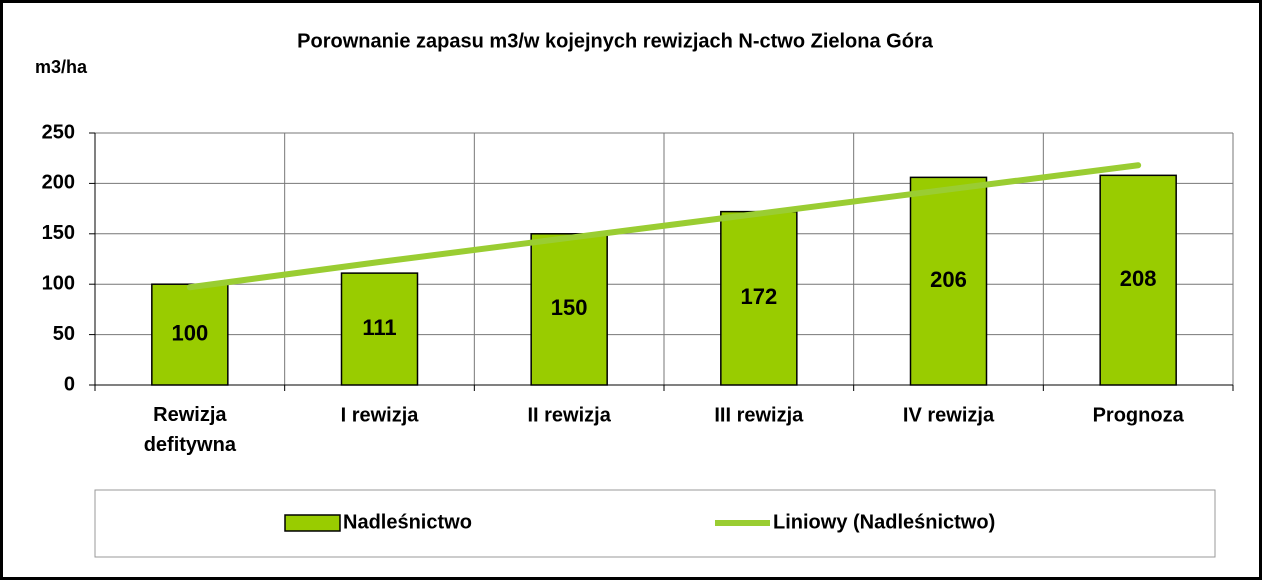 The height and width of the screenshot is (580, 1262). Describe the element at coordinates (69, 384) in the screenshot. I see `y-tick-label: 0` at that location.